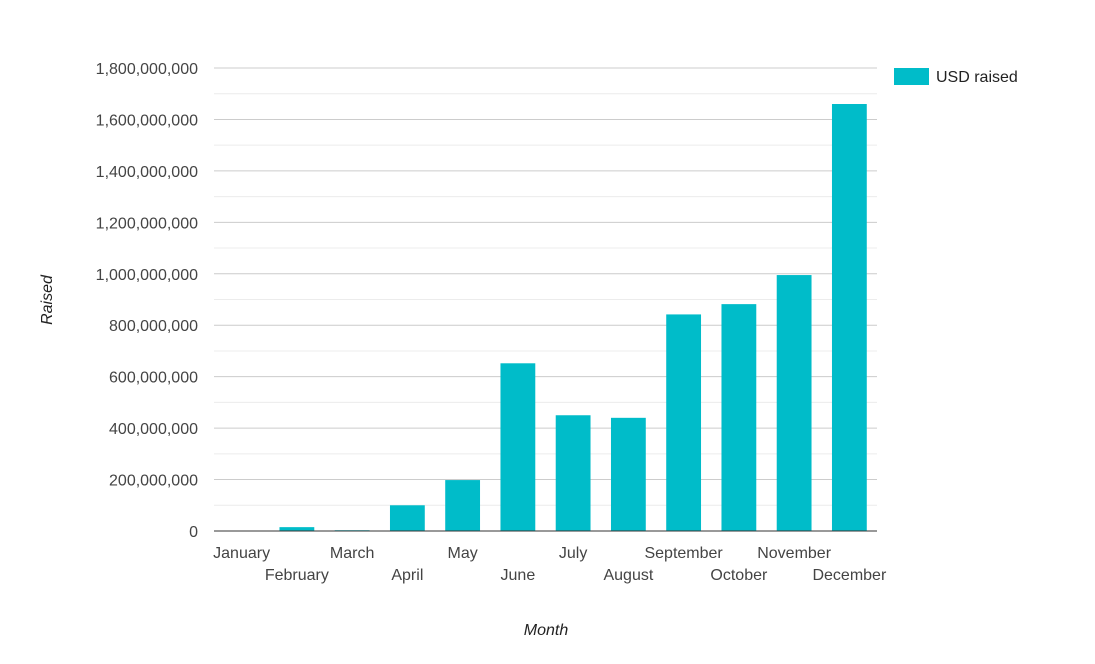  Describe the element at coordinates (147, 223) in the screenshot. I see `y-tick-label: 1,200,000,000` at that location.